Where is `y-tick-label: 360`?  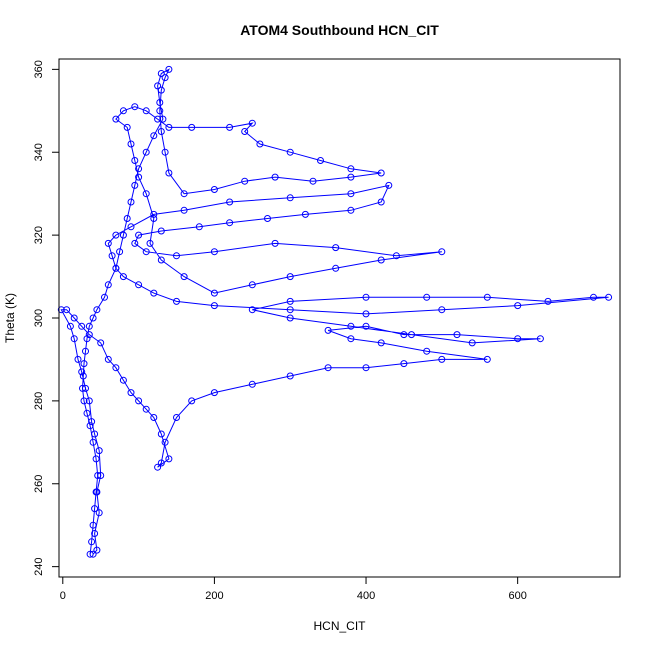 y-tick-label: 360 is located at coordinates (39, 69).